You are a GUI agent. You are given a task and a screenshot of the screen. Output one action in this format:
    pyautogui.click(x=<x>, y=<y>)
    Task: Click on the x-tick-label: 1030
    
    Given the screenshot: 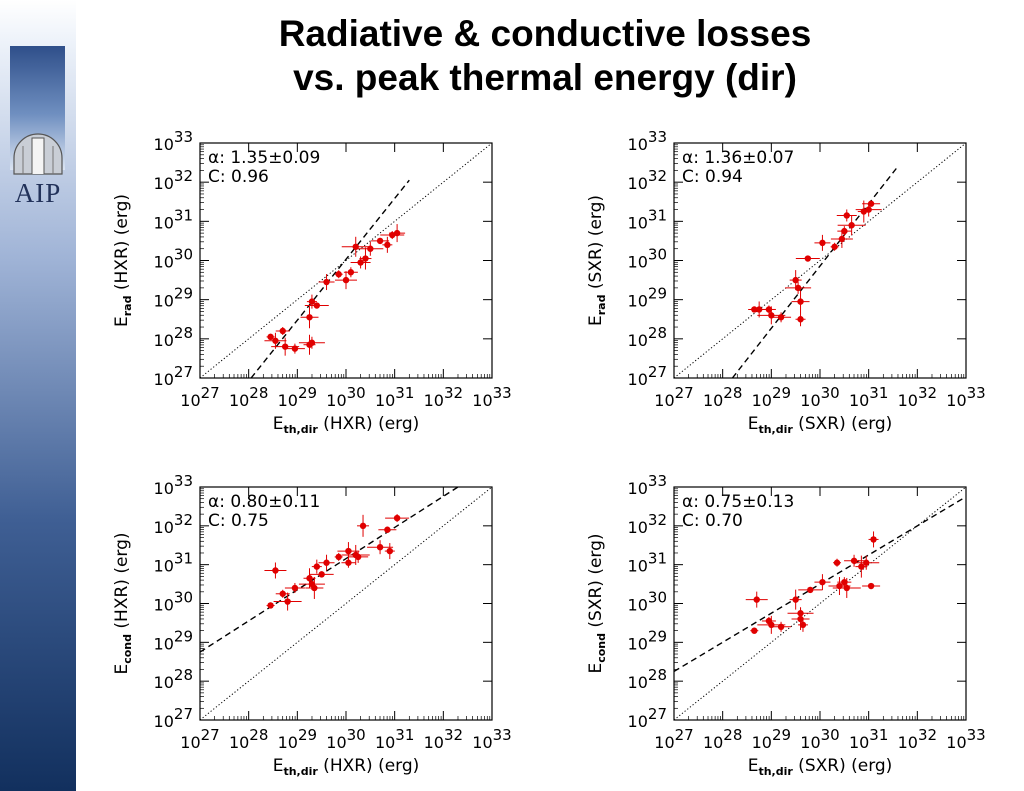 What is the action you would take?
    pyautogui.click(x=345, y=397)
    